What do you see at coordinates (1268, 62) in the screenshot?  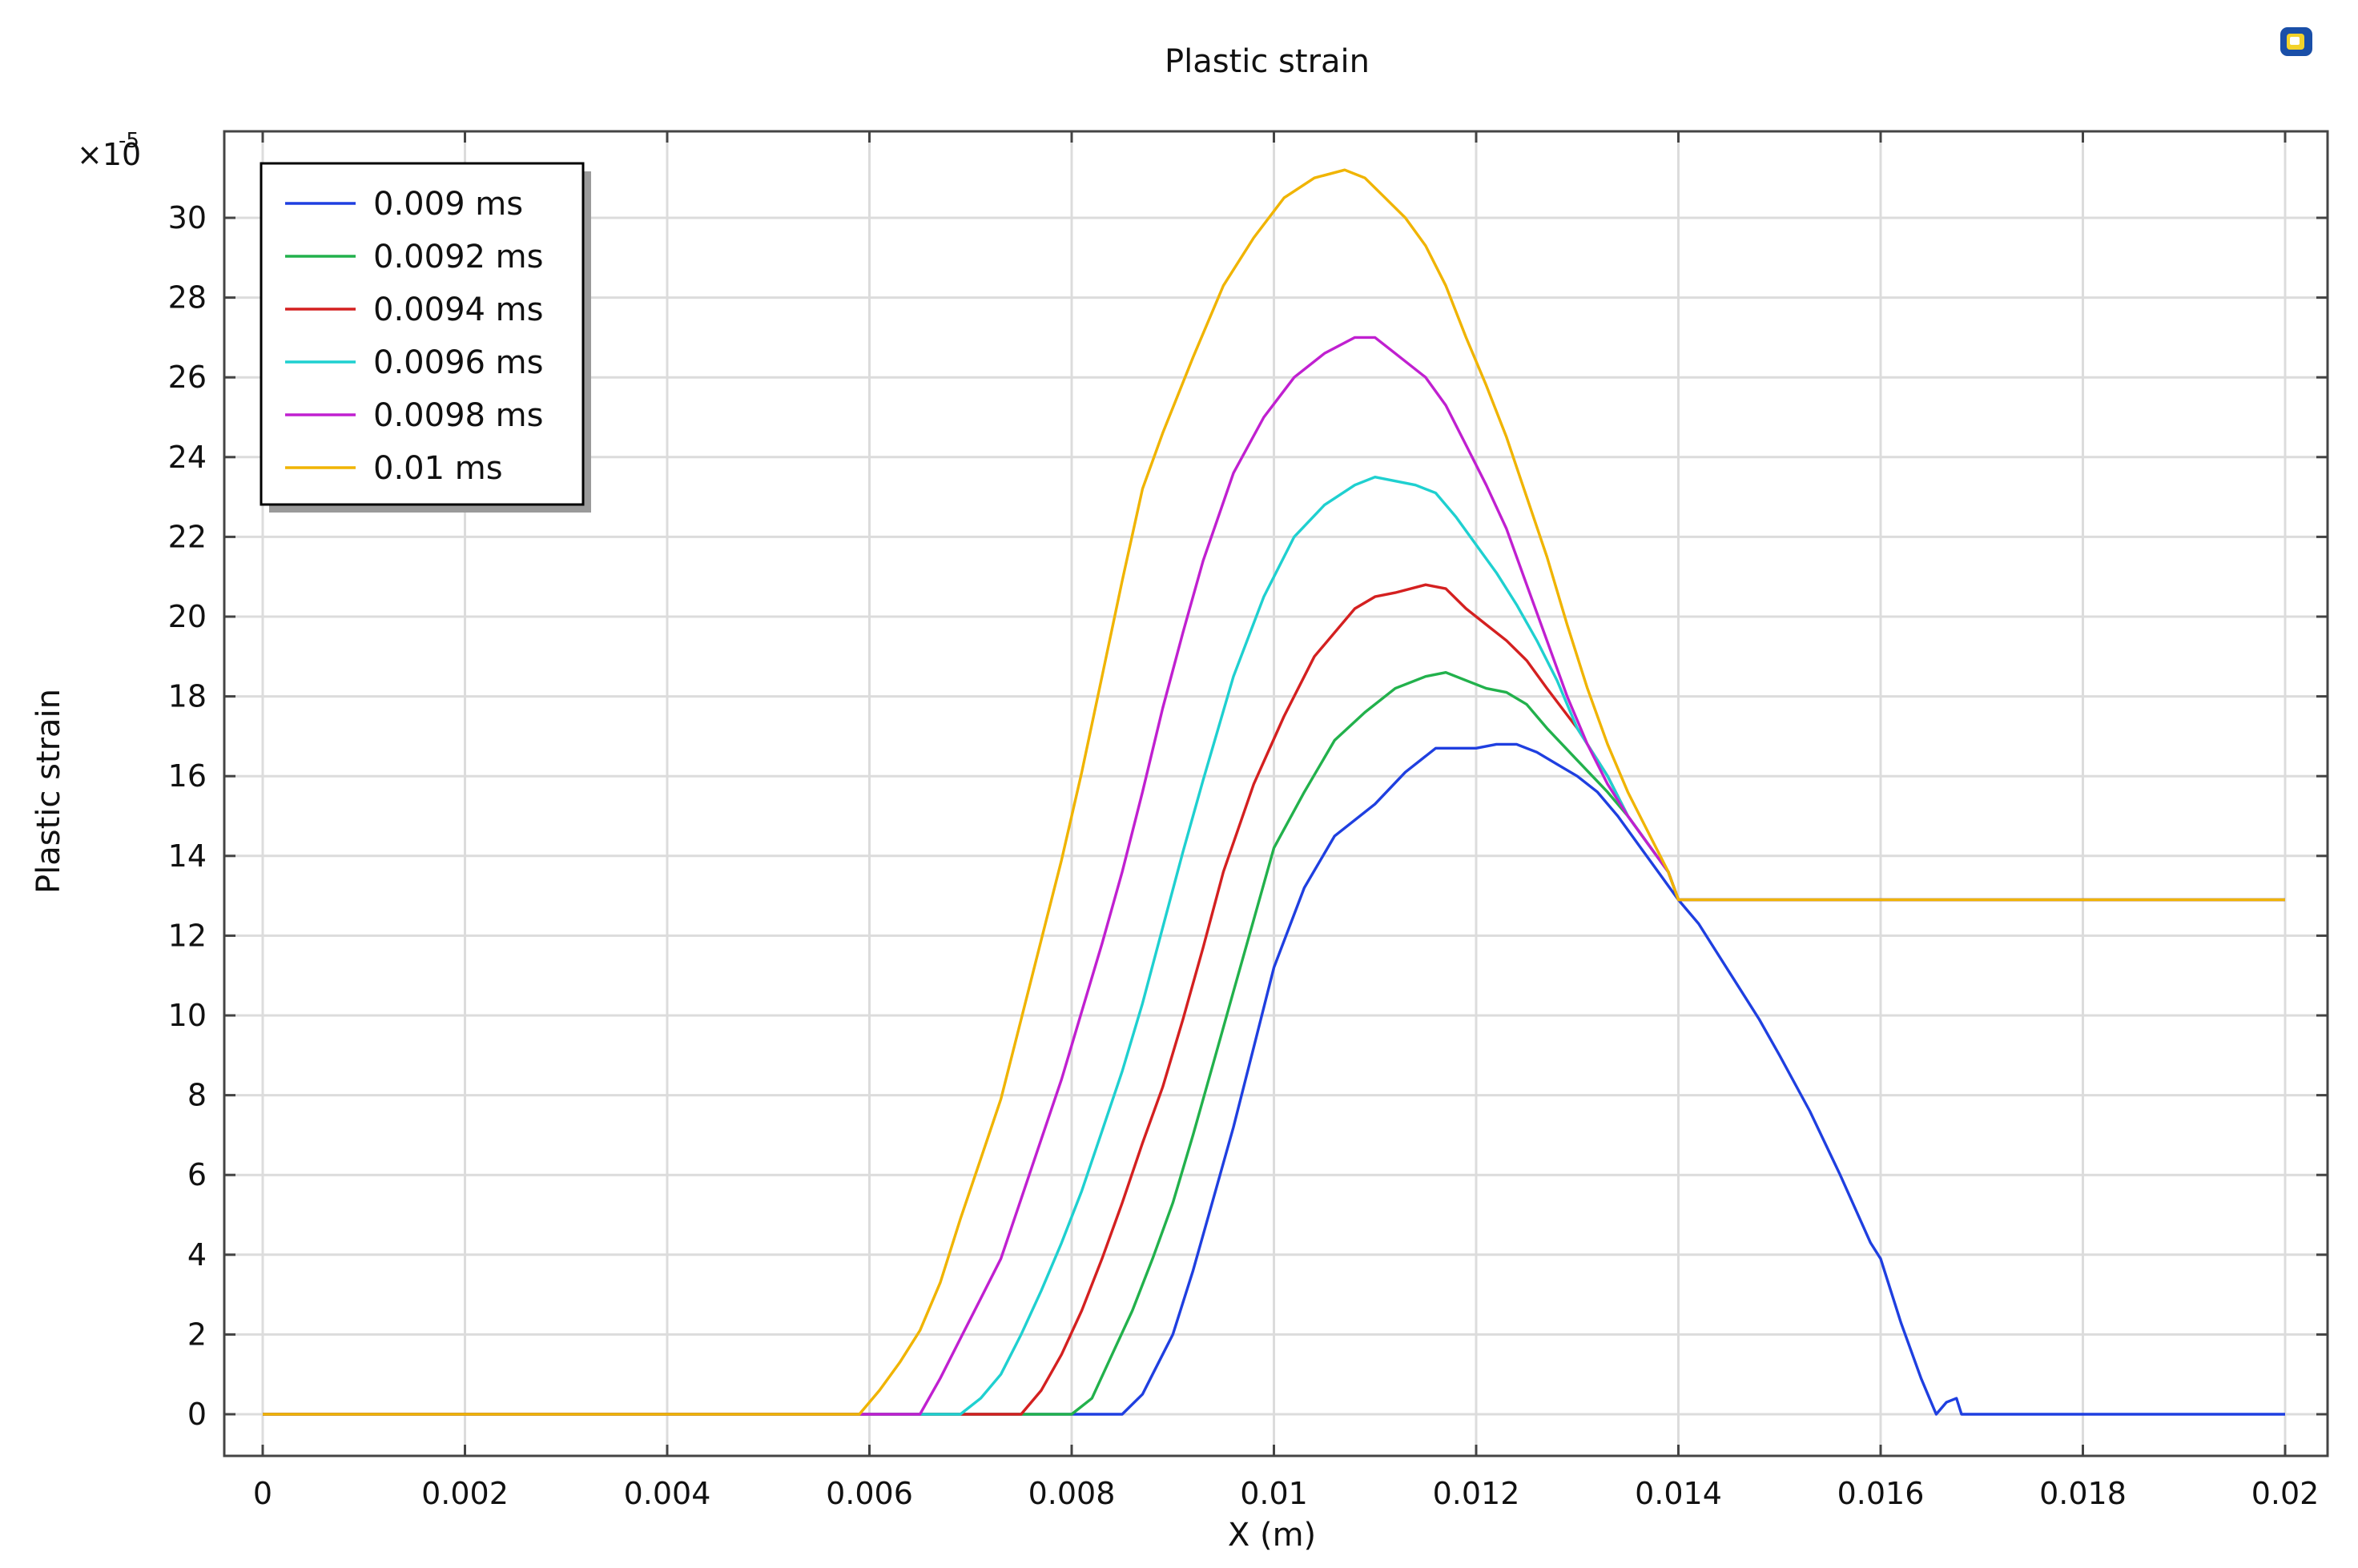 I see `chart-title: Plastic strain` at bounding box center [1268, 62].